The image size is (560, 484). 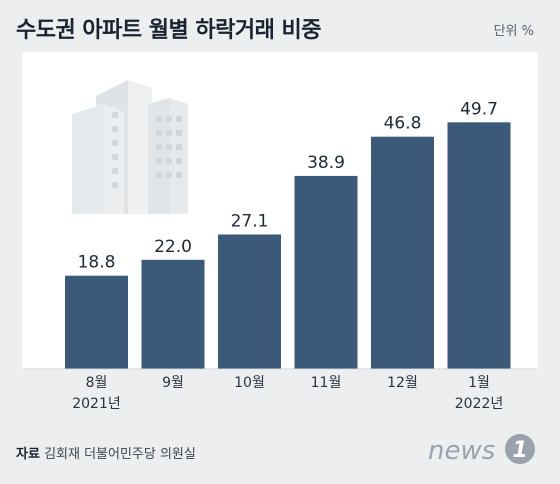 I want to click on value-label-1: 18.8, so click(x=97, y=263).